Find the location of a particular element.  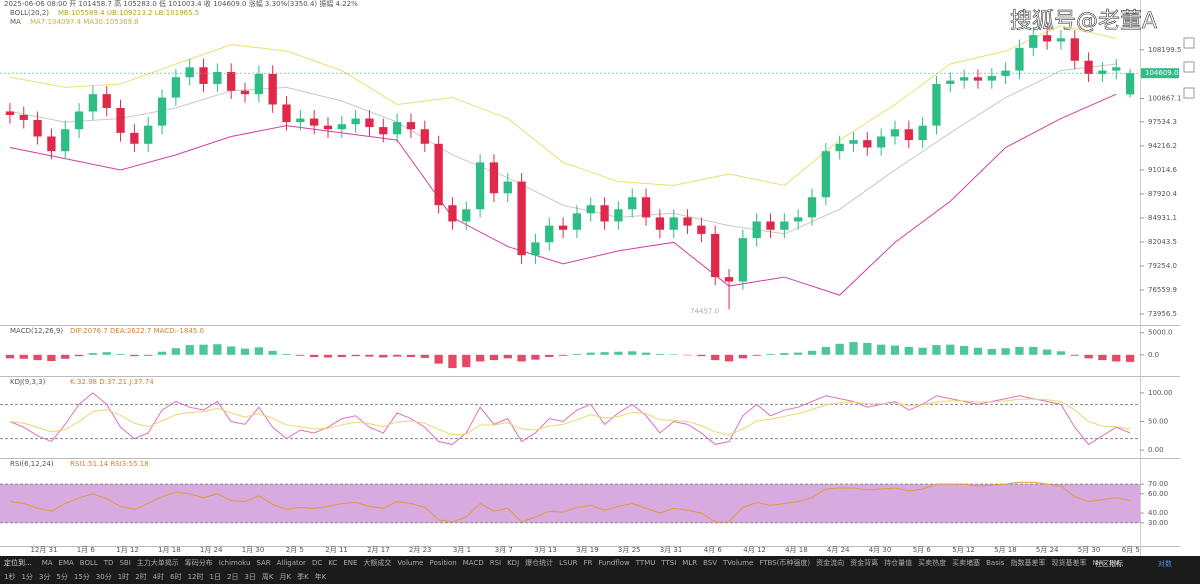

toolbar-item: SAR is located at coordinates (263, 563).